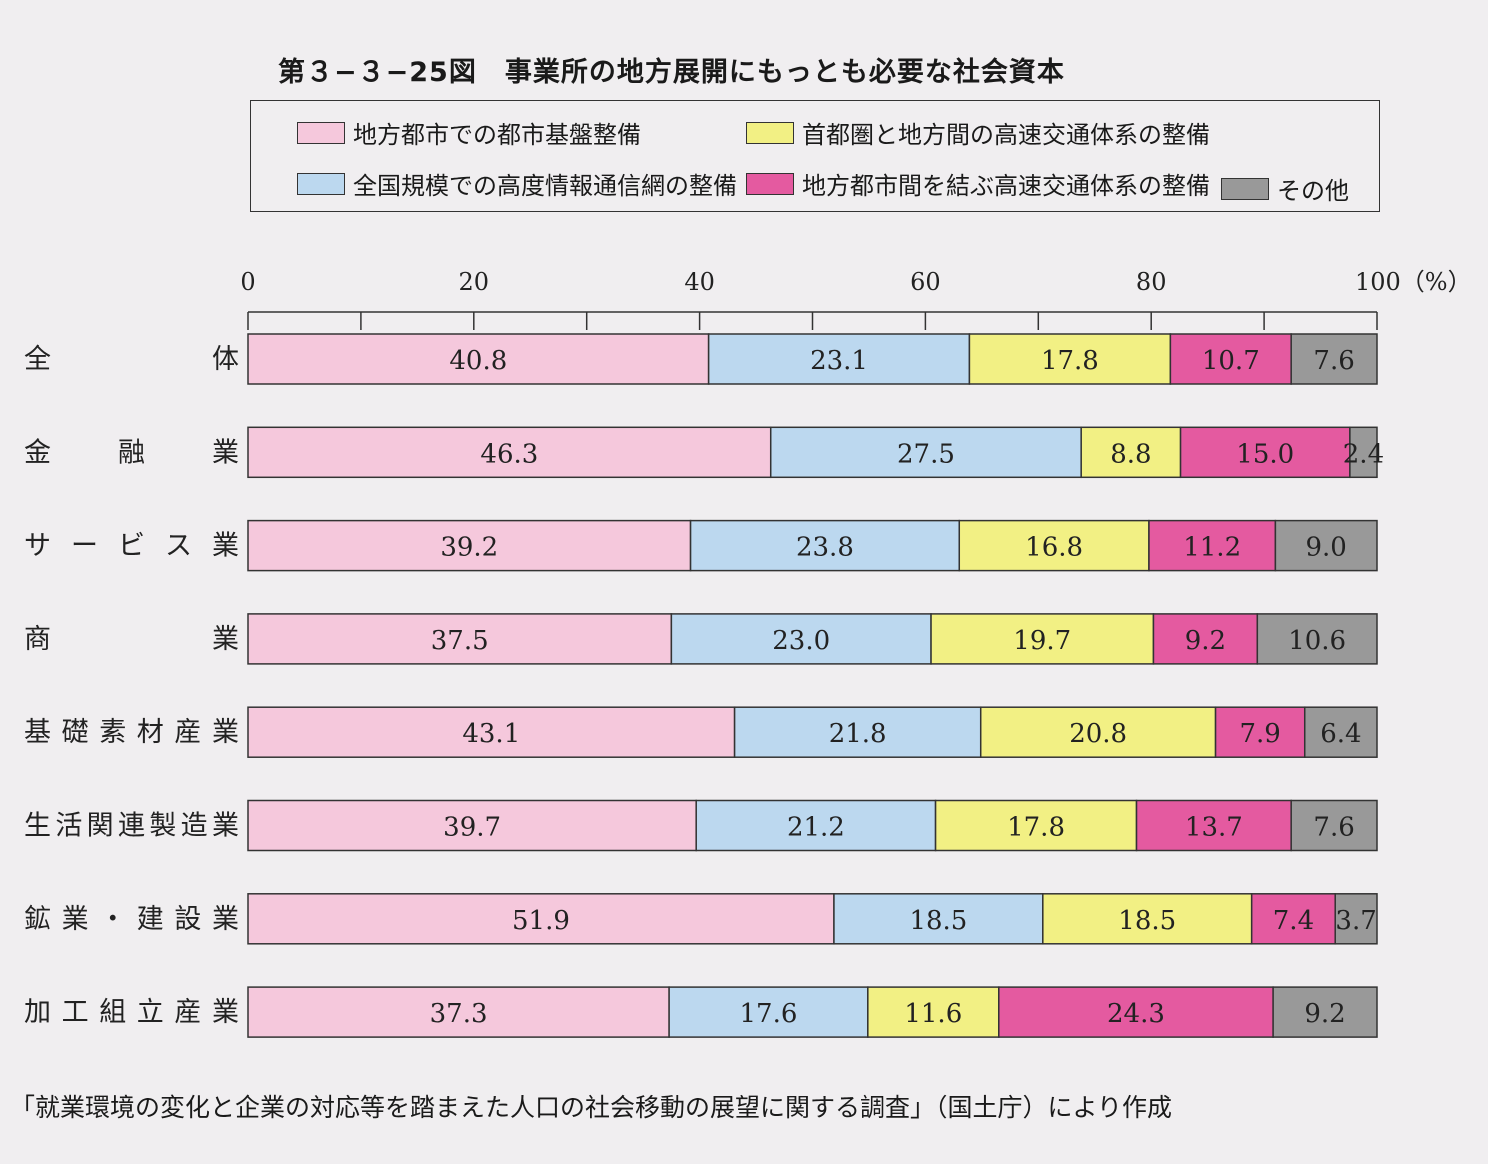 This screenshot has width=1488, height=1164. Describe the element at coordinates (474, 282) in the screenshot. I see `x-tick-label: 20` at that location.